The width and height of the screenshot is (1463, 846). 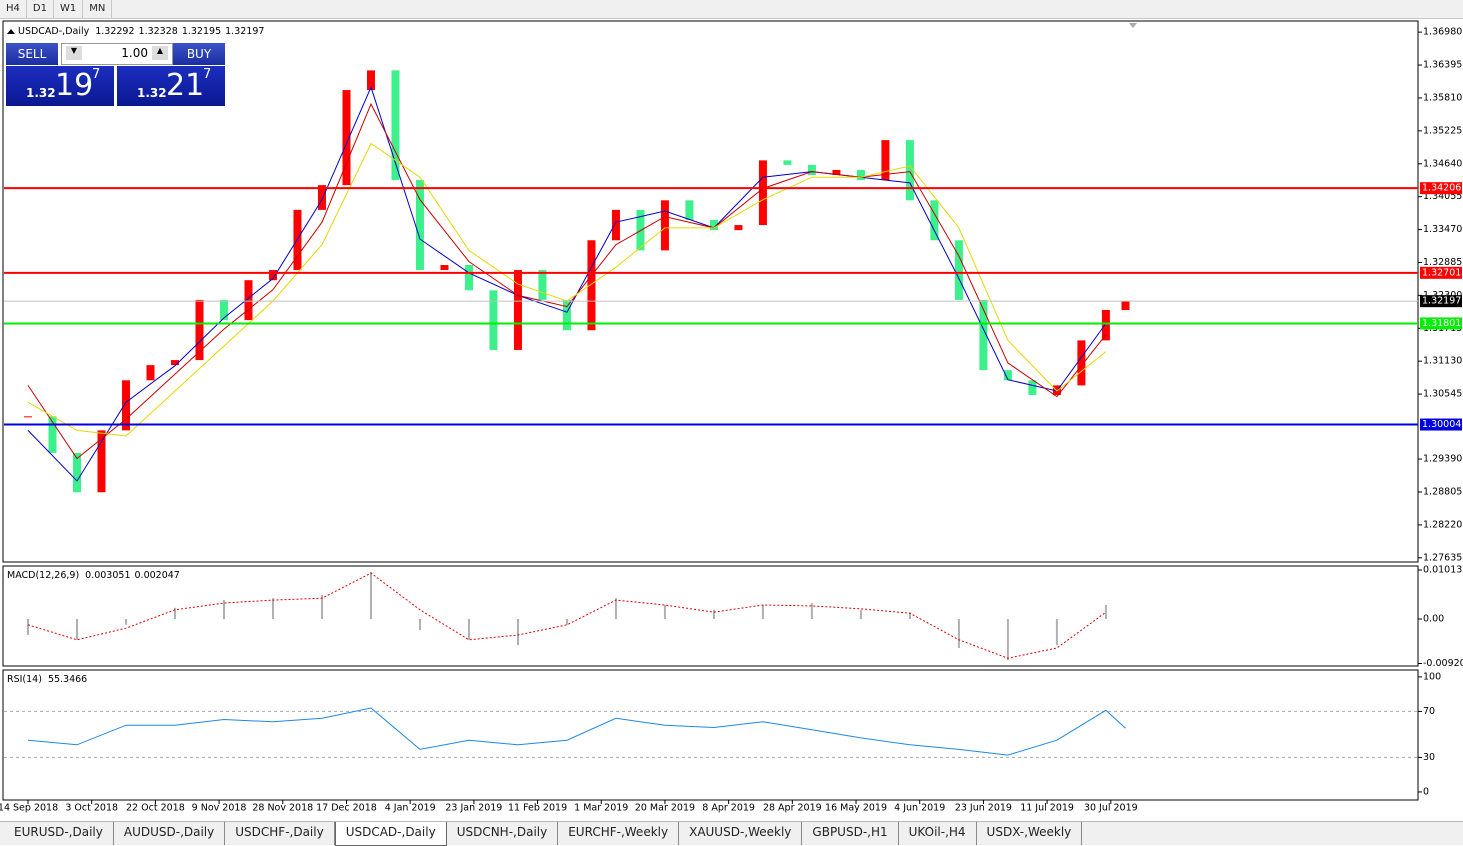 What do you see at coordinates (1441, 323) in the screenshot?
I see `level-label: 1.31801` at bounding box center [1441, 323].